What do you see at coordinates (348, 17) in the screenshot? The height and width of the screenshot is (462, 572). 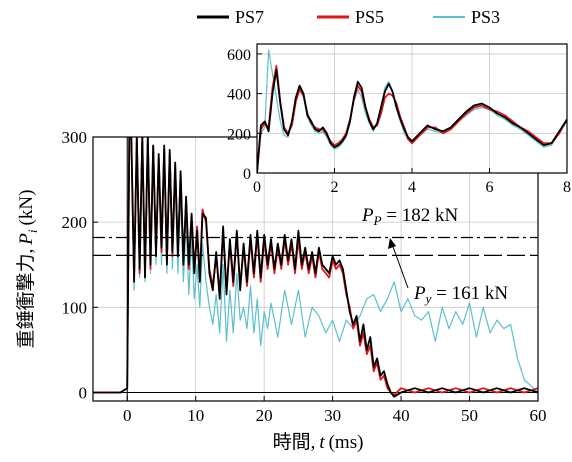 I see `legend: PS7 PS5 PS3` at bounding box center [348, 17].